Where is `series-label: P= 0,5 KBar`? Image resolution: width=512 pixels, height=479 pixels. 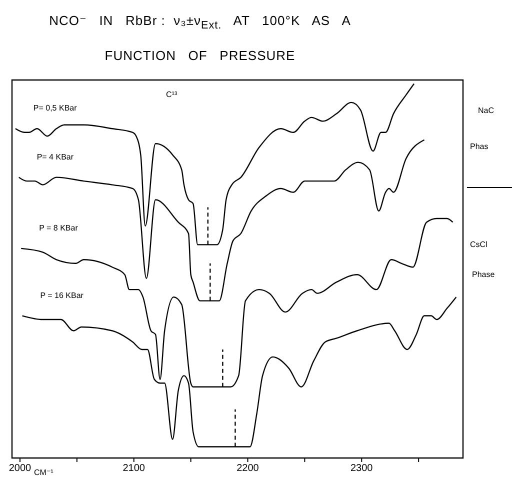
series-label: P= 0,5 KBar is located at coordinates (55, 108).